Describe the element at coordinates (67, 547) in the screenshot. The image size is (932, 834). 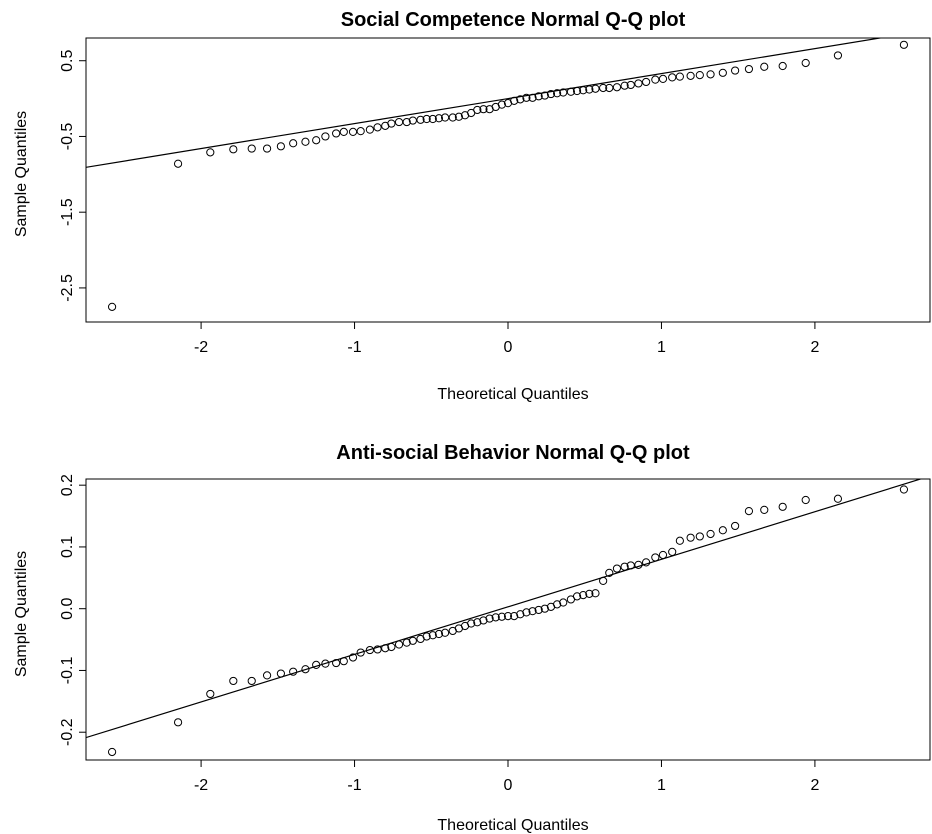
I see `y-tick-label: 0.1` at that location.